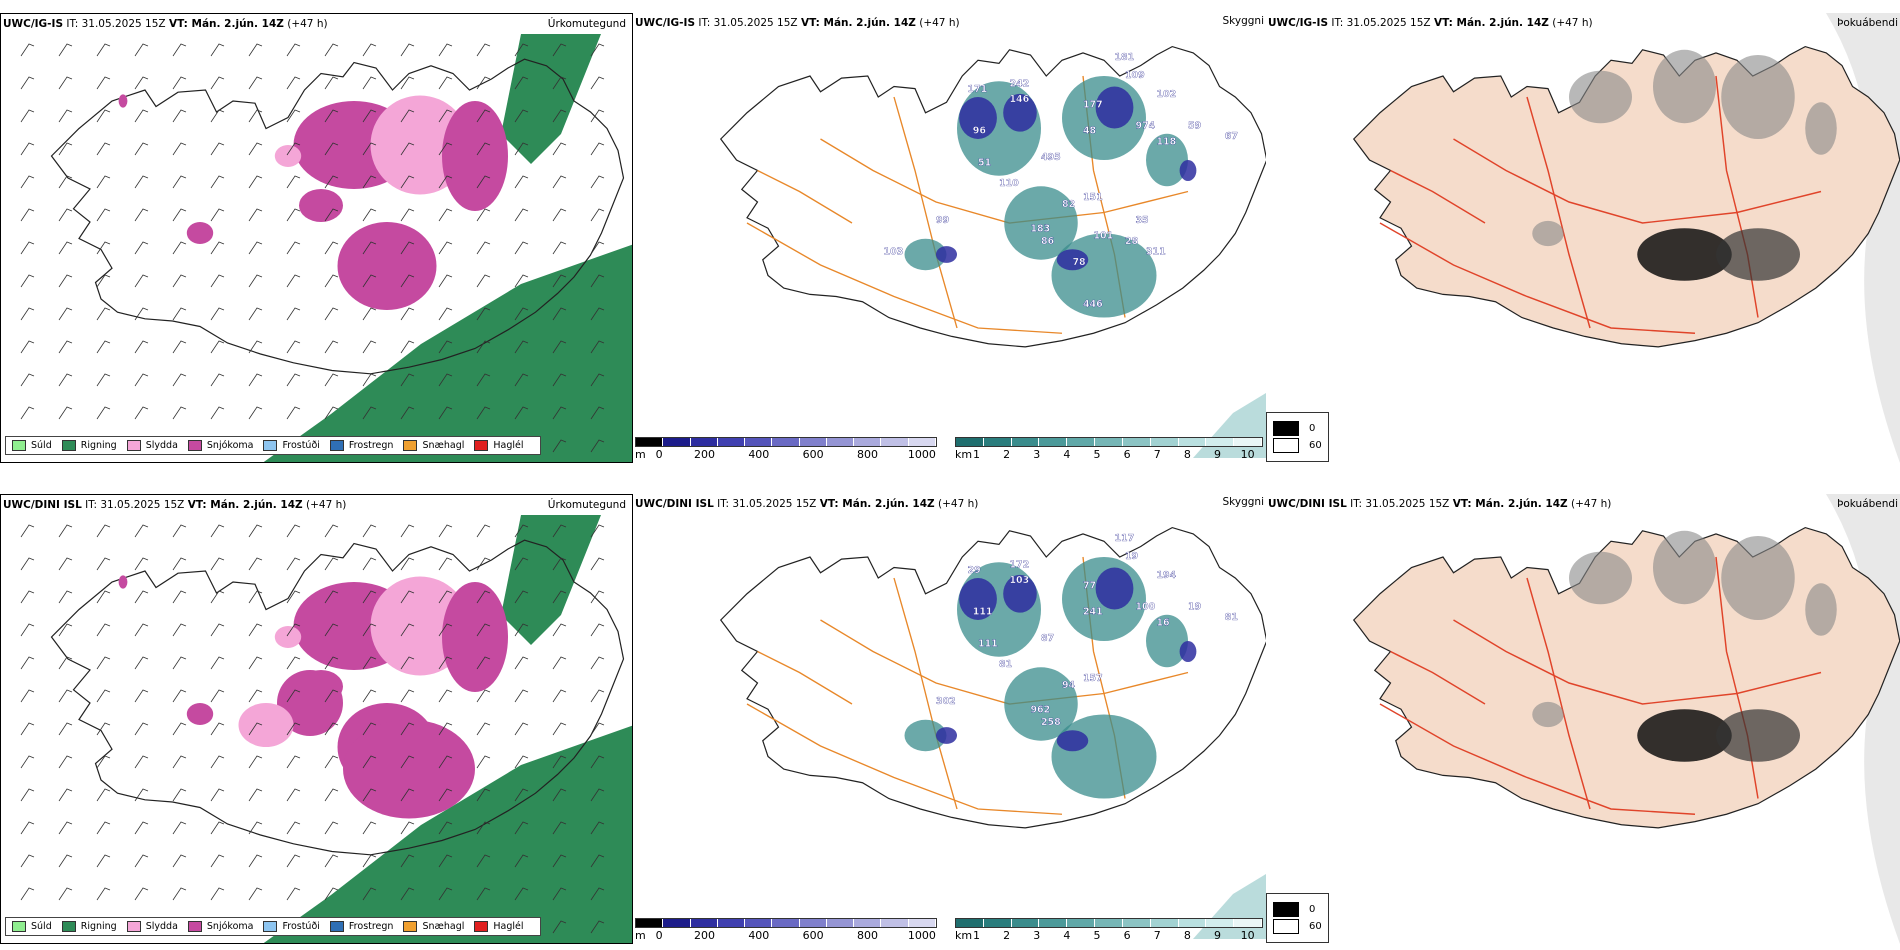  I want to click on cloud-base-label: 111, so click(983, 612).